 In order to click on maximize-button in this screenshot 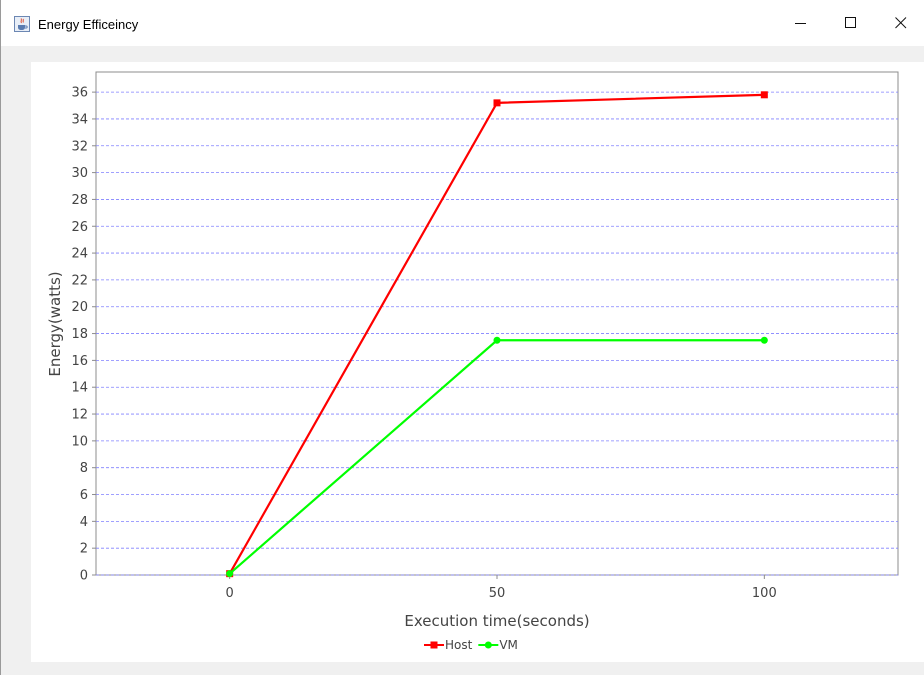, I will do `click(851, 23)`.